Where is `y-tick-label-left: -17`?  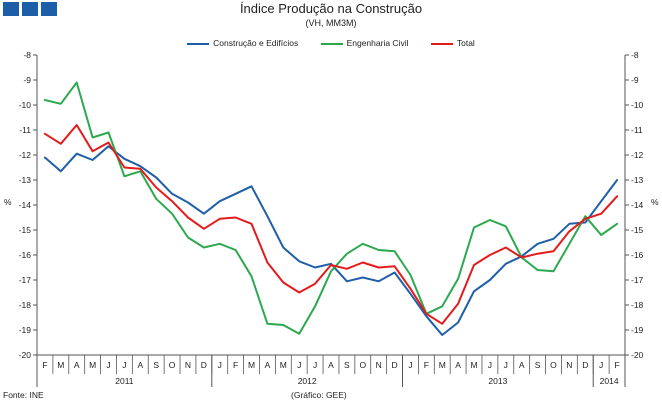
y-tick-label-left: -17 is located at coordinates (25, 280).